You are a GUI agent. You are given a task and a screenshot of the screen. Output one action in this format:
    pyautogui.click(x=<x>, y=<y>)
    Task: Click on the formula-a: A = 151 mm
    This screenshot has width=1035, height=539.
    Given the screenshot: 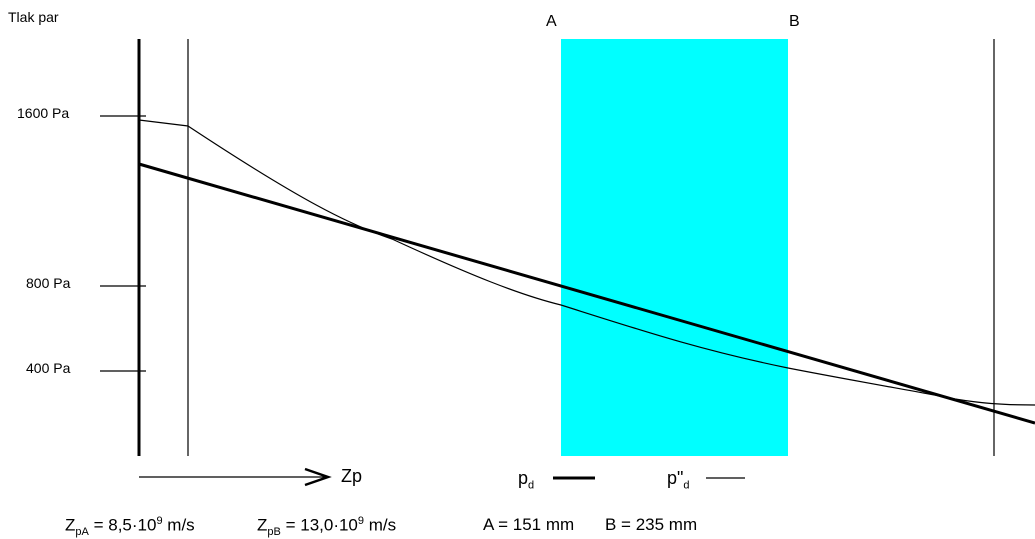 What is the action you would take?
    pyautogui.click(x=529, y=524)
    